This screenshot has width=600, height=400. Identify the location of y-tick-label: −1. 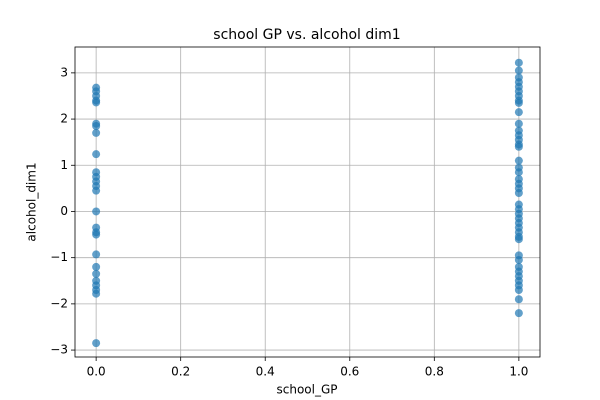
(59, 257).